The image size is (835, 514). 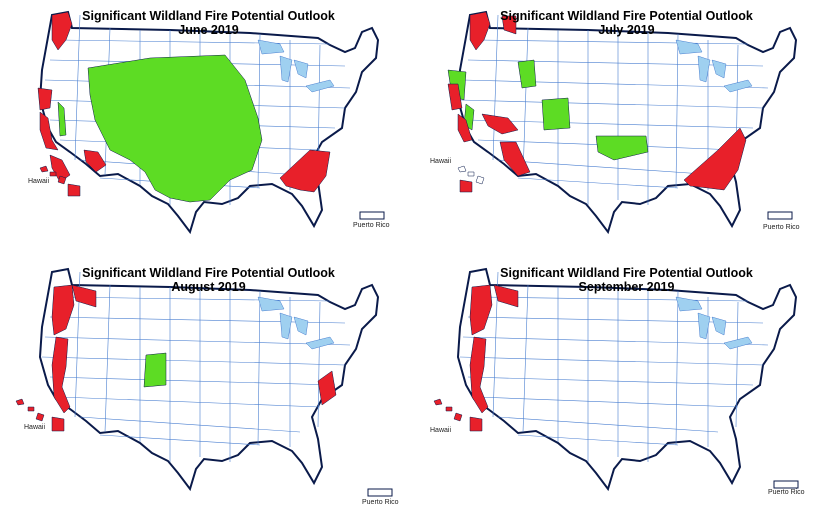 What do you see at coordinates (208, 30) in the screenshot?
I see `map-period: June 2019` at bounding box center [208, 30].